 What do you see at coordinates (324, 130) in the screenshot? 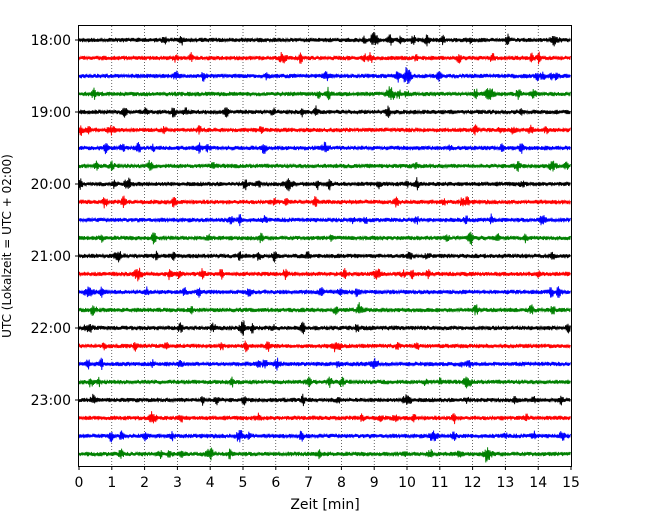
I see `trace-1915` at bounding box center [324, 130].